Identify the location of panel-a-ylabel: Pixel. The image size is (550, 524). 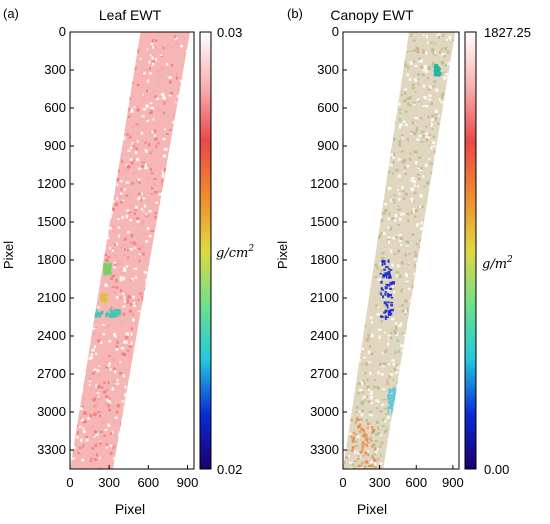
(8, 255).